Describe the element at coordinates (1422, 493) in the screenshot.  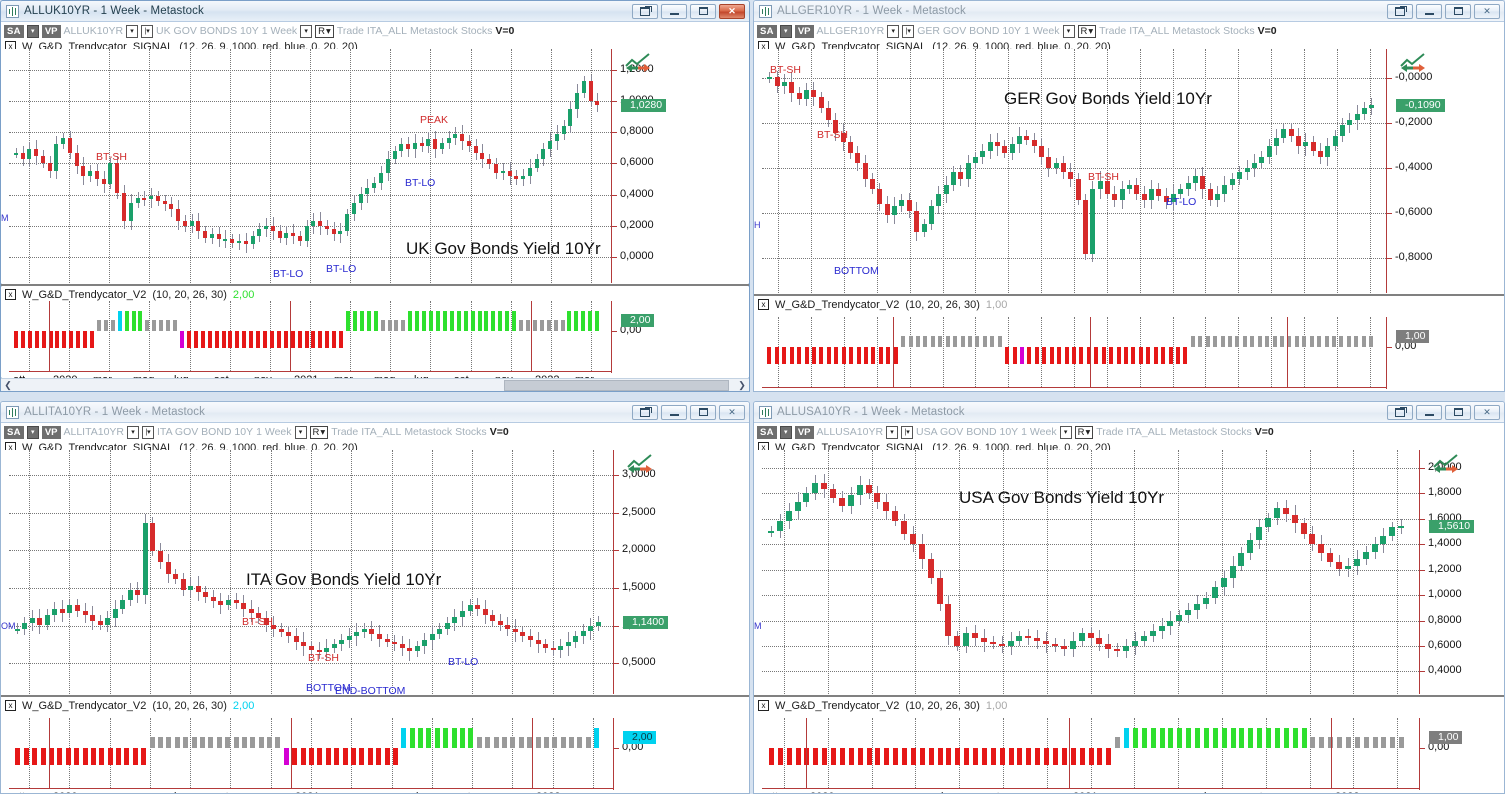
I see `price-axis-tick` at that location.